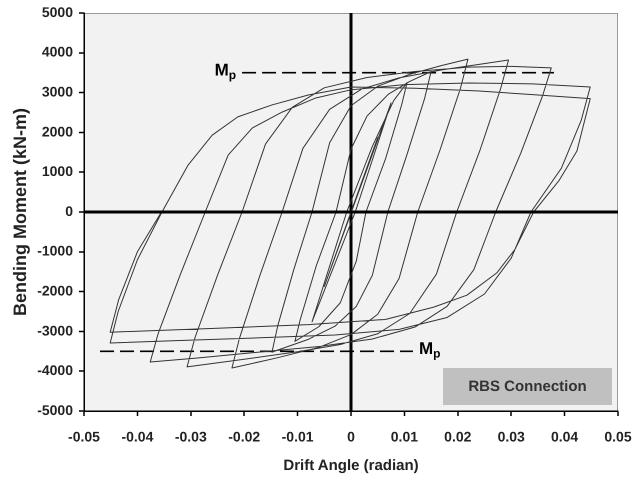 The width and height of the screenshot is (634, 478). Describe the element at coordinates (55, 370) in the screenshot. I see `y-tick-label: -4000` at that location.